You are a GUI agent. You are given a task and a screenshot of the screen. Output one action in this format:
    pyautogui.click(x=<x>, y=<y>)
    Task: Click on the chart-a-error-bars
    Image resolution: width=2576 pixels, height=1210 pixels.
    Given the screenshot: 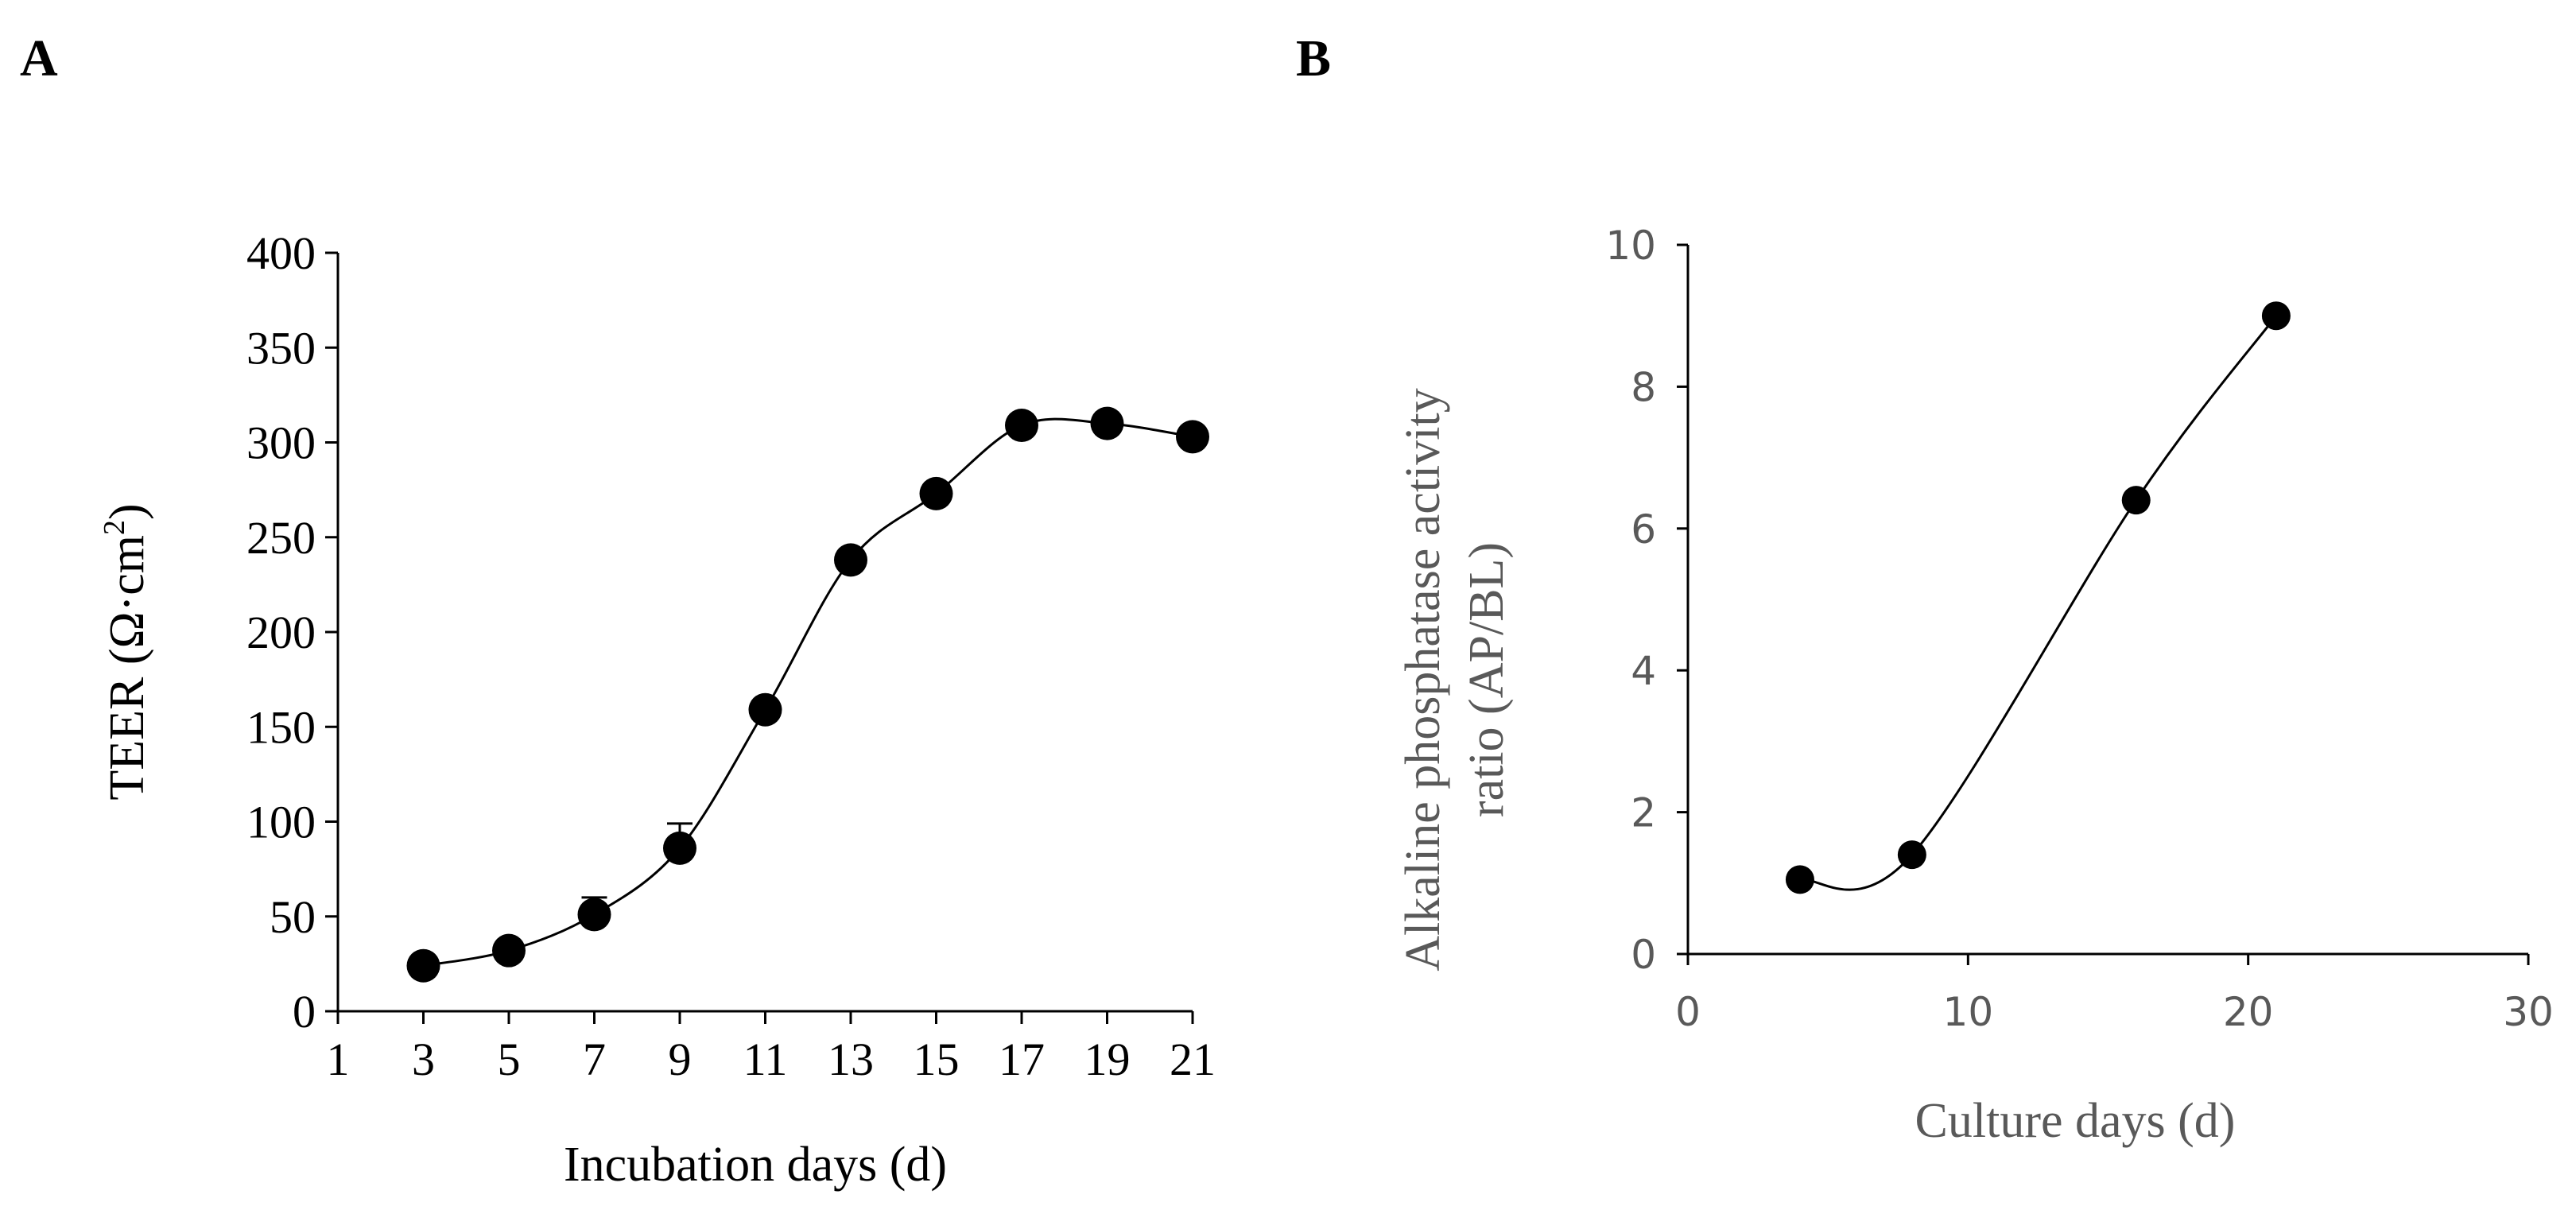 What is the action you would take?
    pyautogui.click(x=808, y=690)
    